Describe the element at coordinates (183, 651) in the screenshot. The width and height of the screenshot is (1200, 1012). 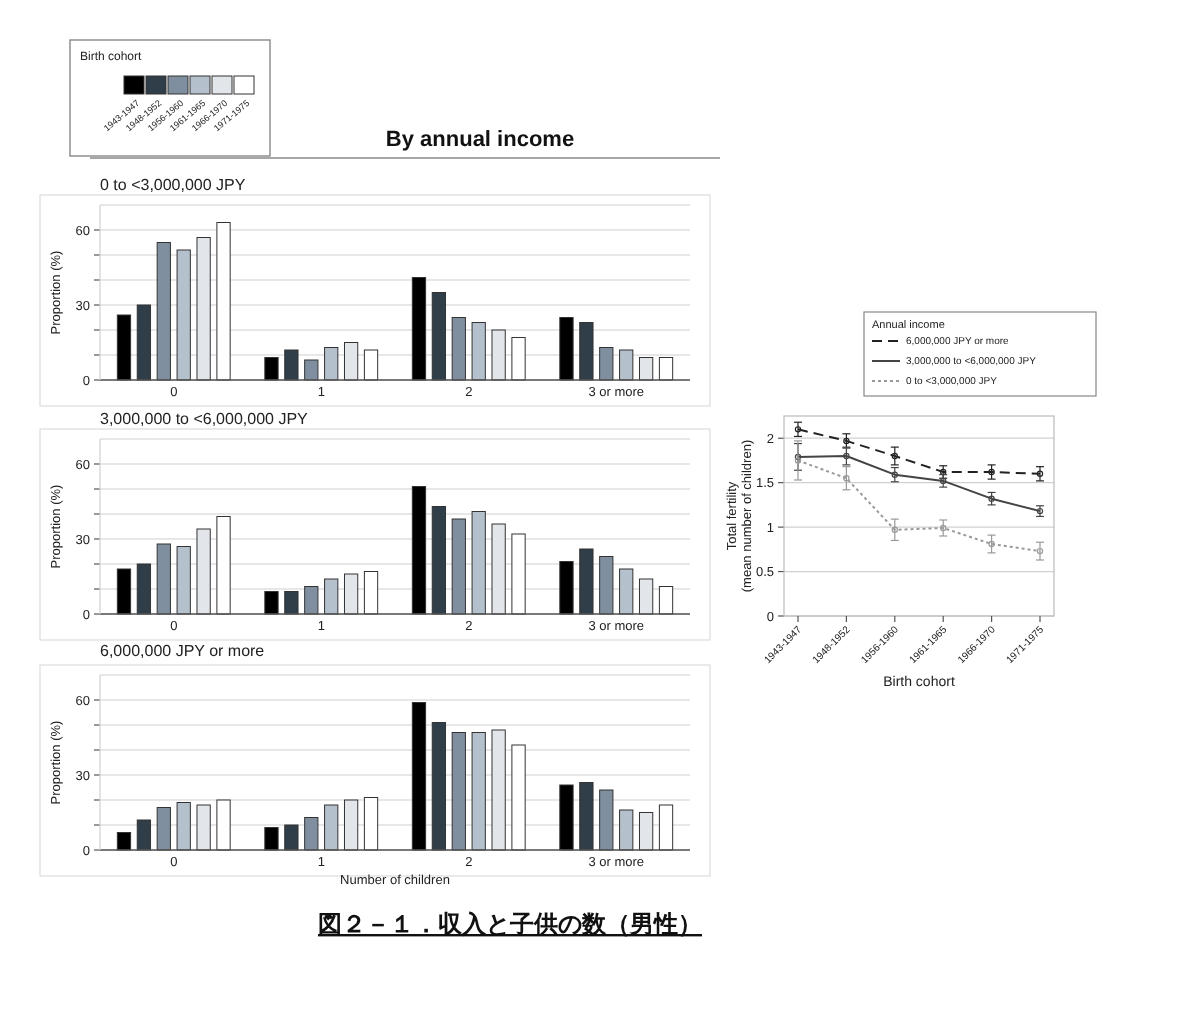
I see `chart-title: 6,000,000 JPY or more` at that location.